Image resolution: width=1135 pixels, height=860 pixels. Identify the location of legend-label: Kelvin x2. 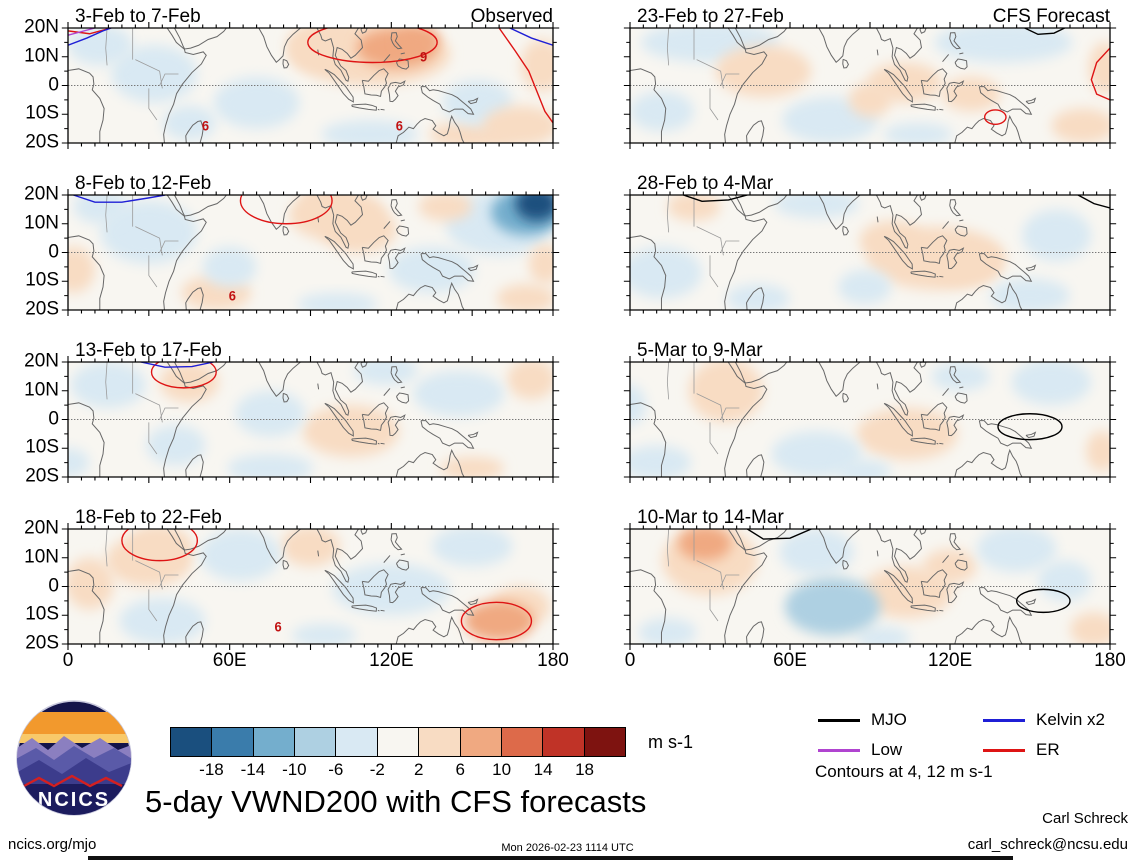
(1070, 719).